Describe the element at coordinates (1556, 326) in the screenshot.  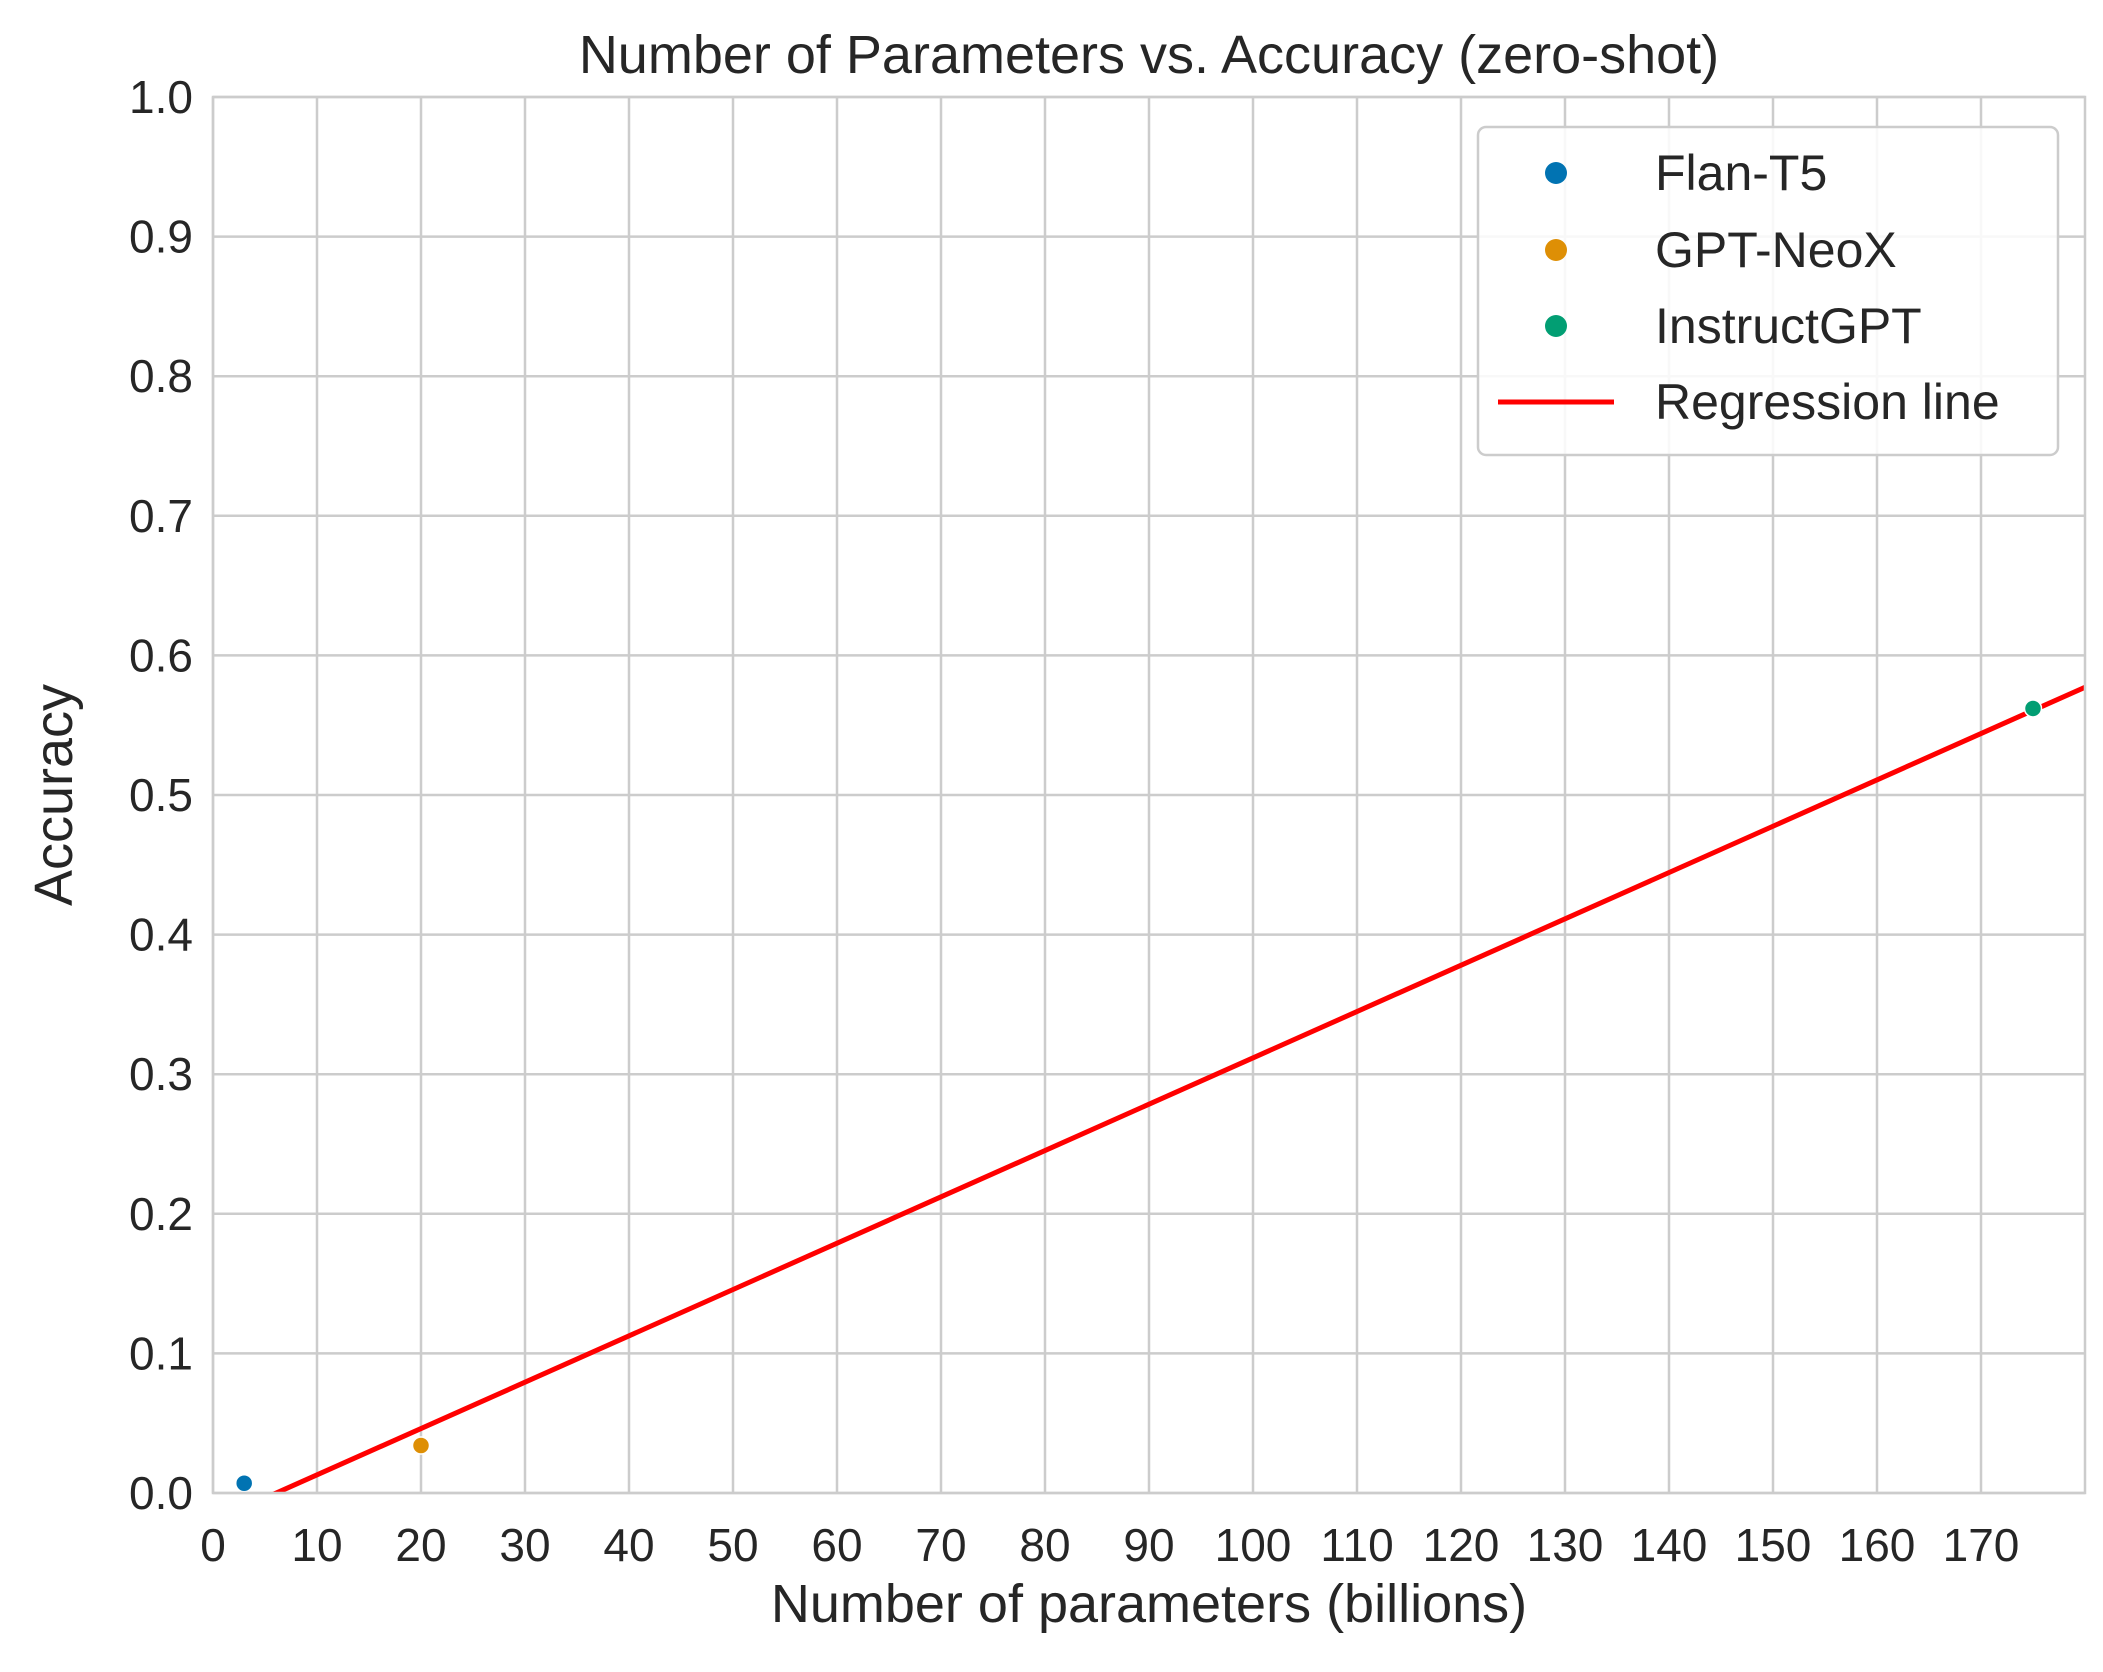
I see `legend-marker-instructgpt` at that location.